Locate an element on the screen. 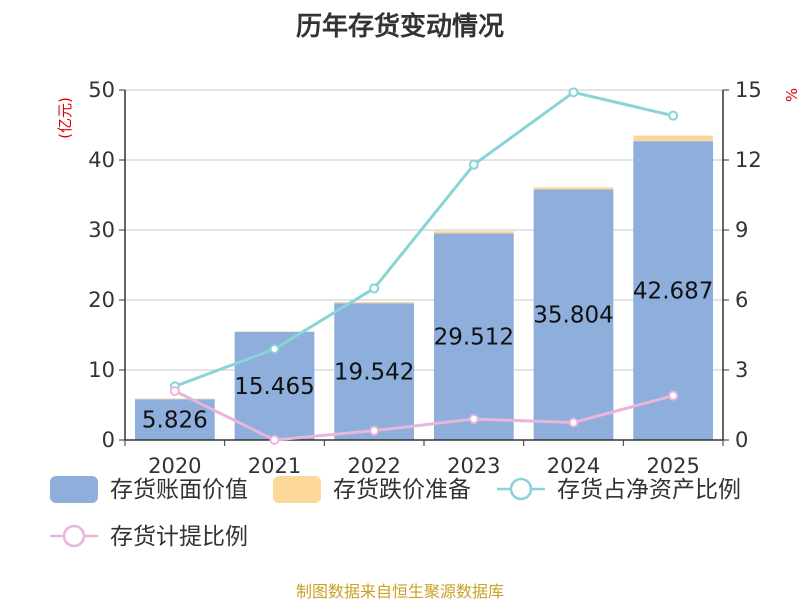 Image resolution: width=800 pixels, height=602 pixels. bar-value-label: 42.687 is located at coordinates (673, 292).